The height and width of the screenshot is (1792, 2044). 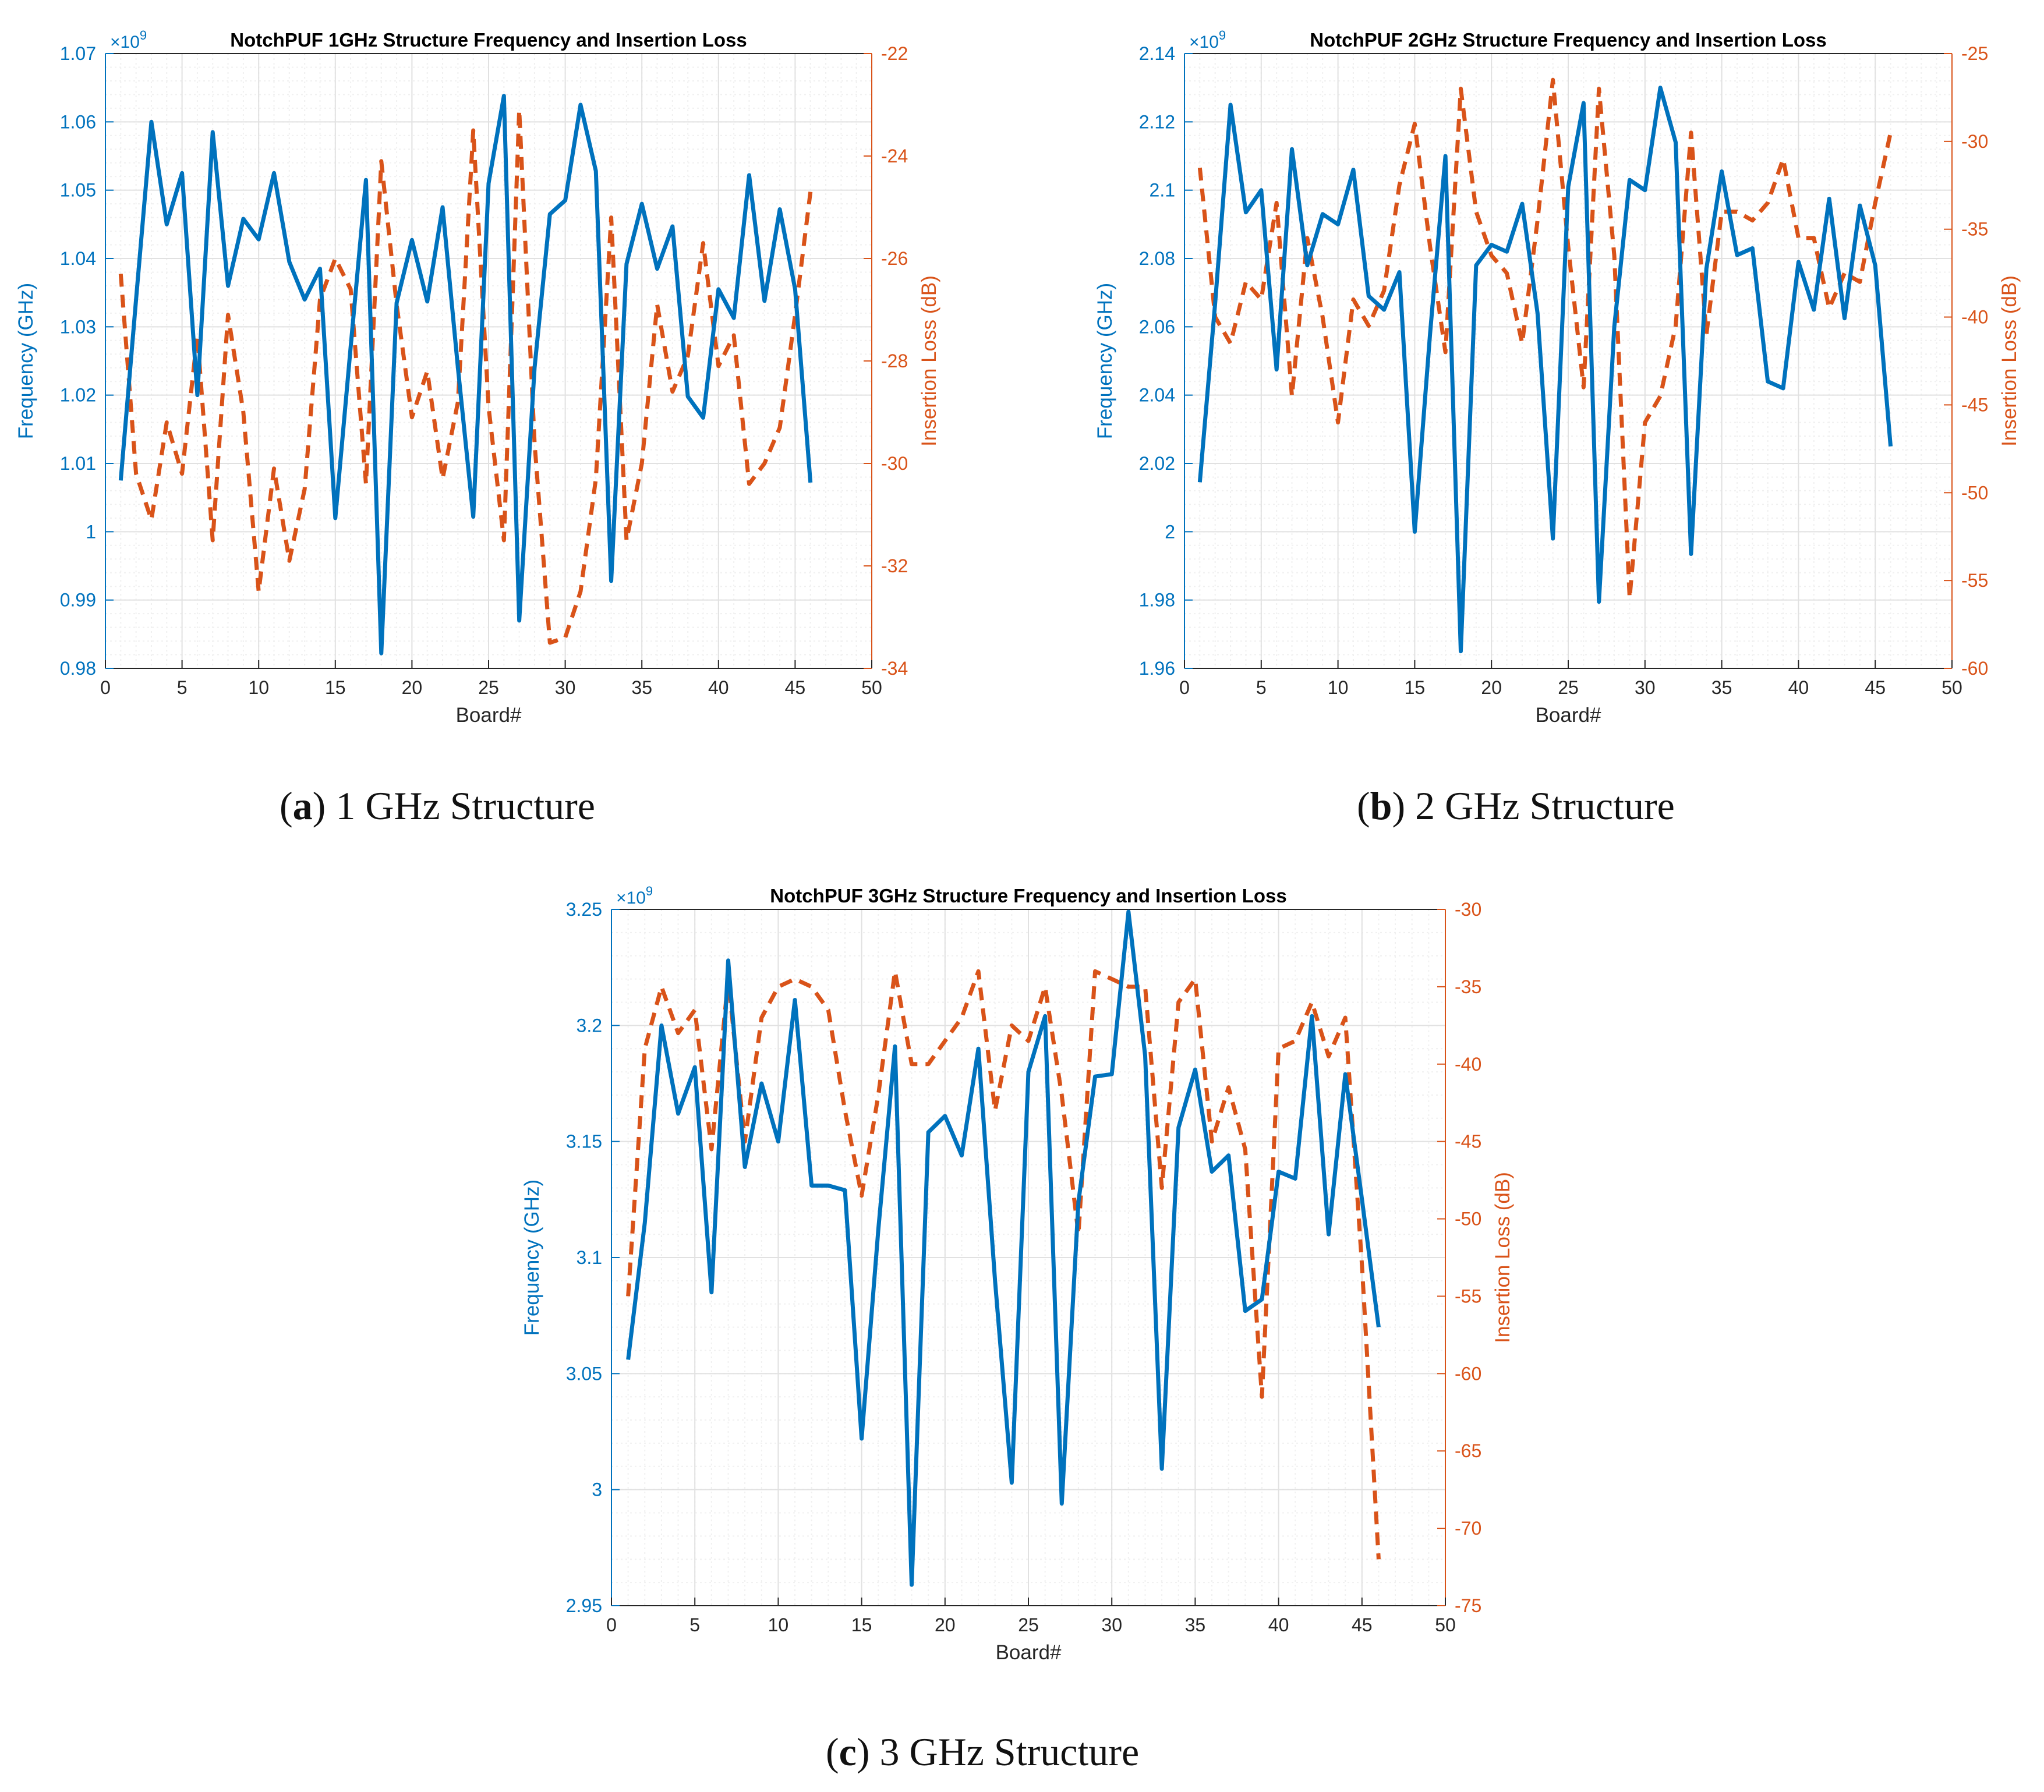 I want to click on y-tick-label-right: -25, so click(x=1974, y=53).